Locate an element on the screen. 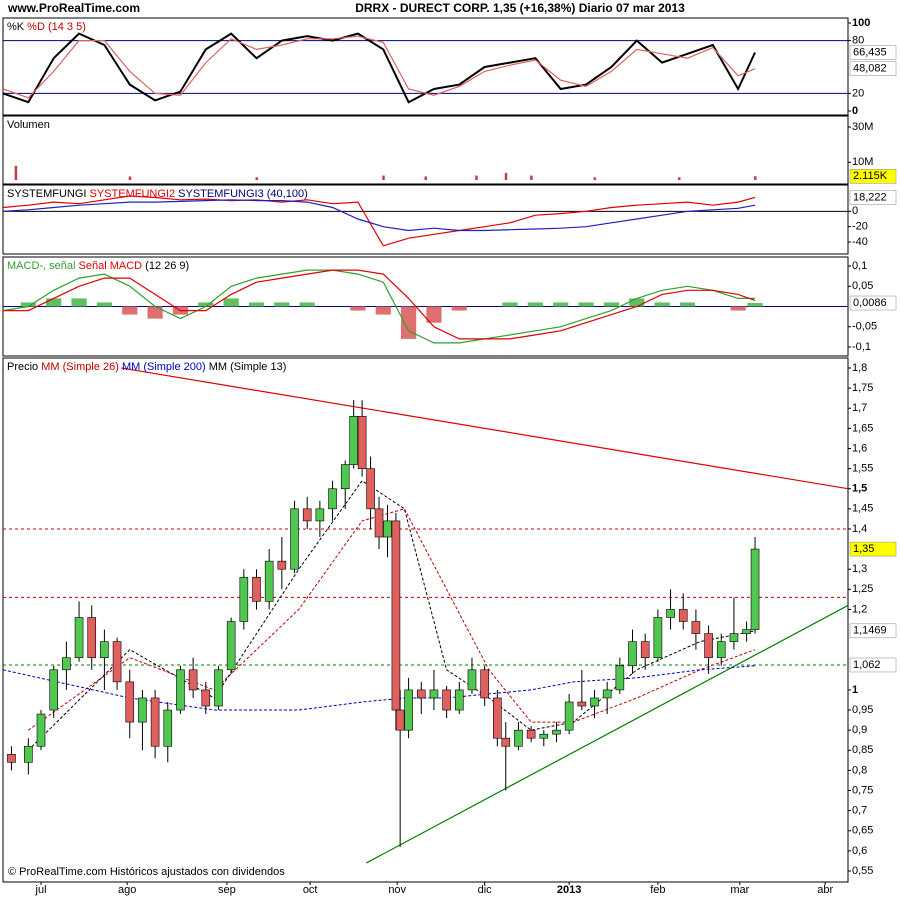 This screenshot has width=900, height=900. panel-title: %K %D (14 3 5) is located at coordinates (46, 27).